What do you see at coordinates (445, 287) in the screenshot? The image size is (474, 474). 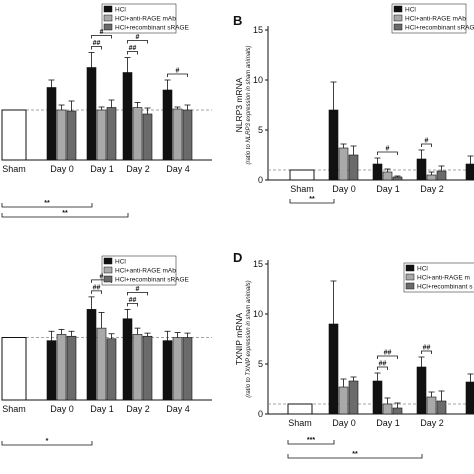 I see `legend-label: HCl+recombinant s` at bounding box center [445, 287].